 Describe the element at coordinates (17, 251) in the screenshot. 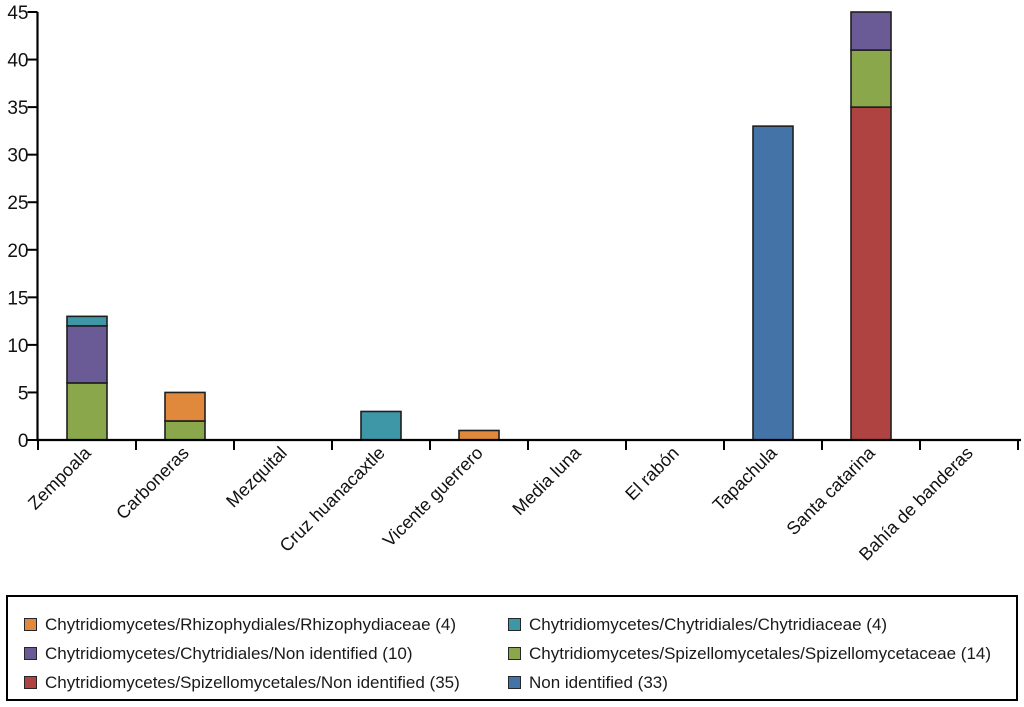

I see `y-tick-label: 20` at that location.